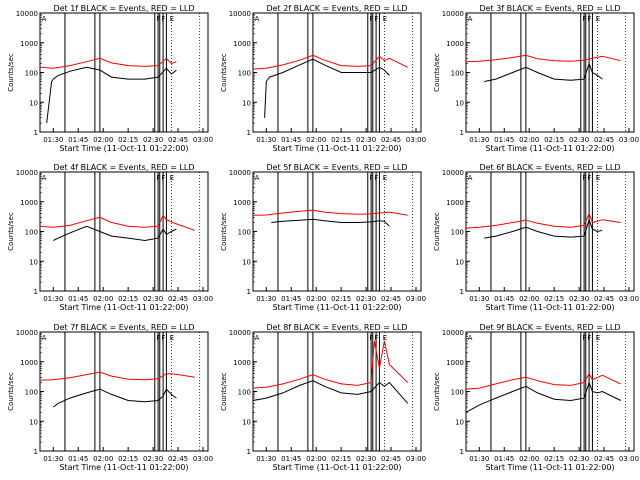  Describe the element at coordinates (549, 327) in the screenshot. I see `chart-title: Det 9f BLACK = Events, RED = LLD` at that location.